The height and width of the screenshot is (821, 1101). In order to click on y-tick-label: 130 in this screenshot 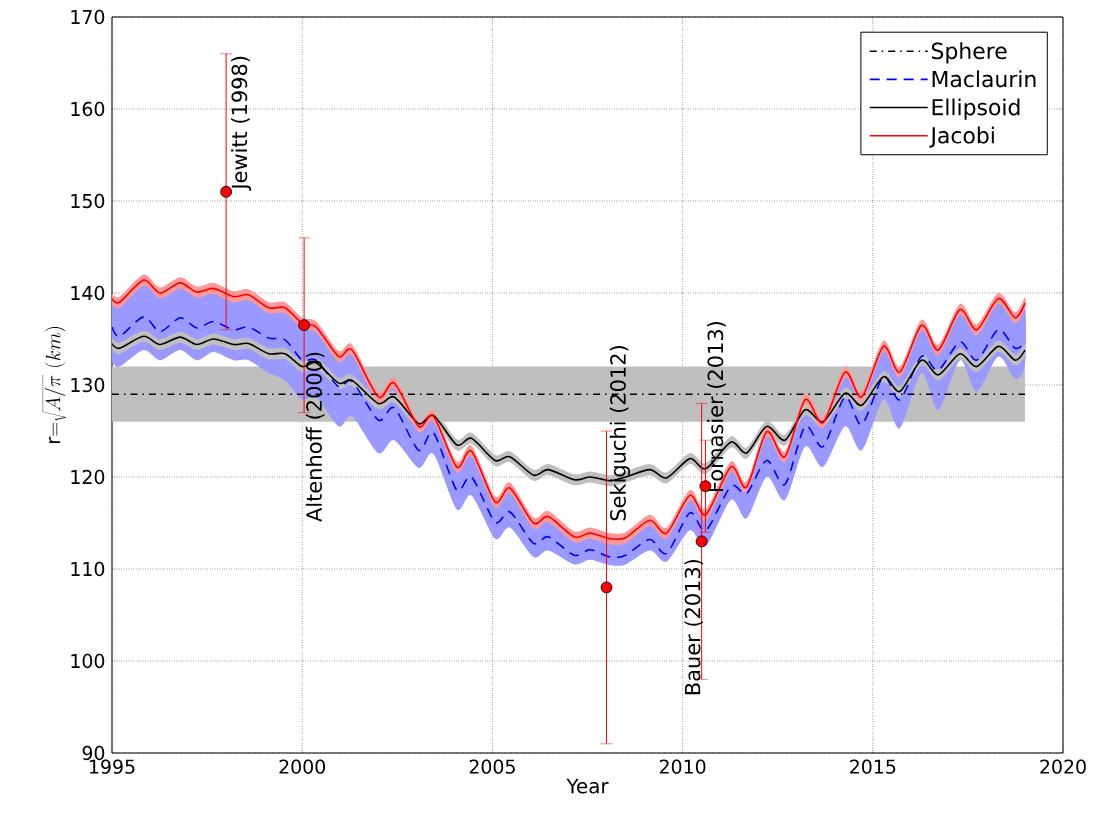, I will do `click(88, 385)`.